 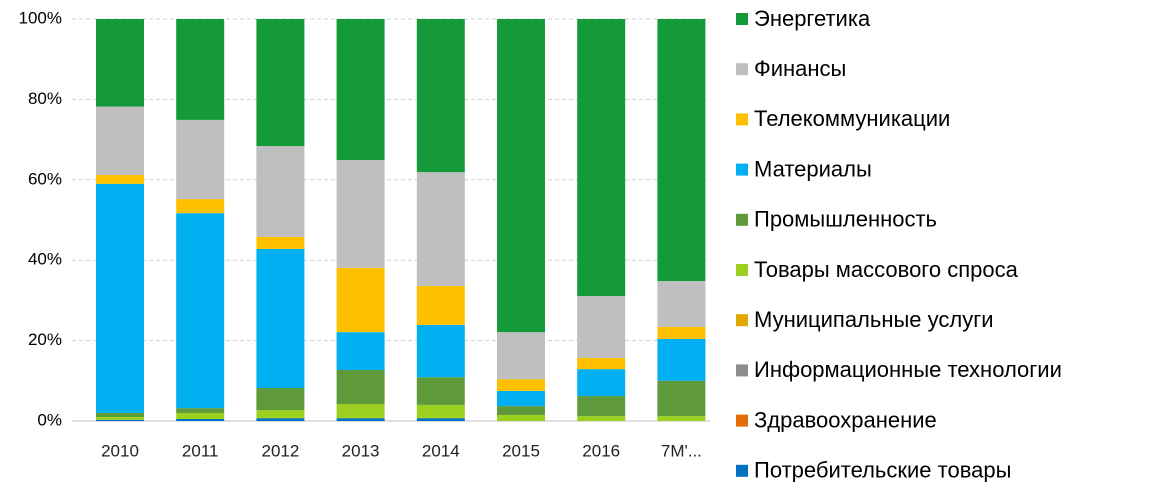 What do you see at coordinates (521, 450) in the screenshot?
I see `x-tick-label: 2015` at bounding box center [521, 450].